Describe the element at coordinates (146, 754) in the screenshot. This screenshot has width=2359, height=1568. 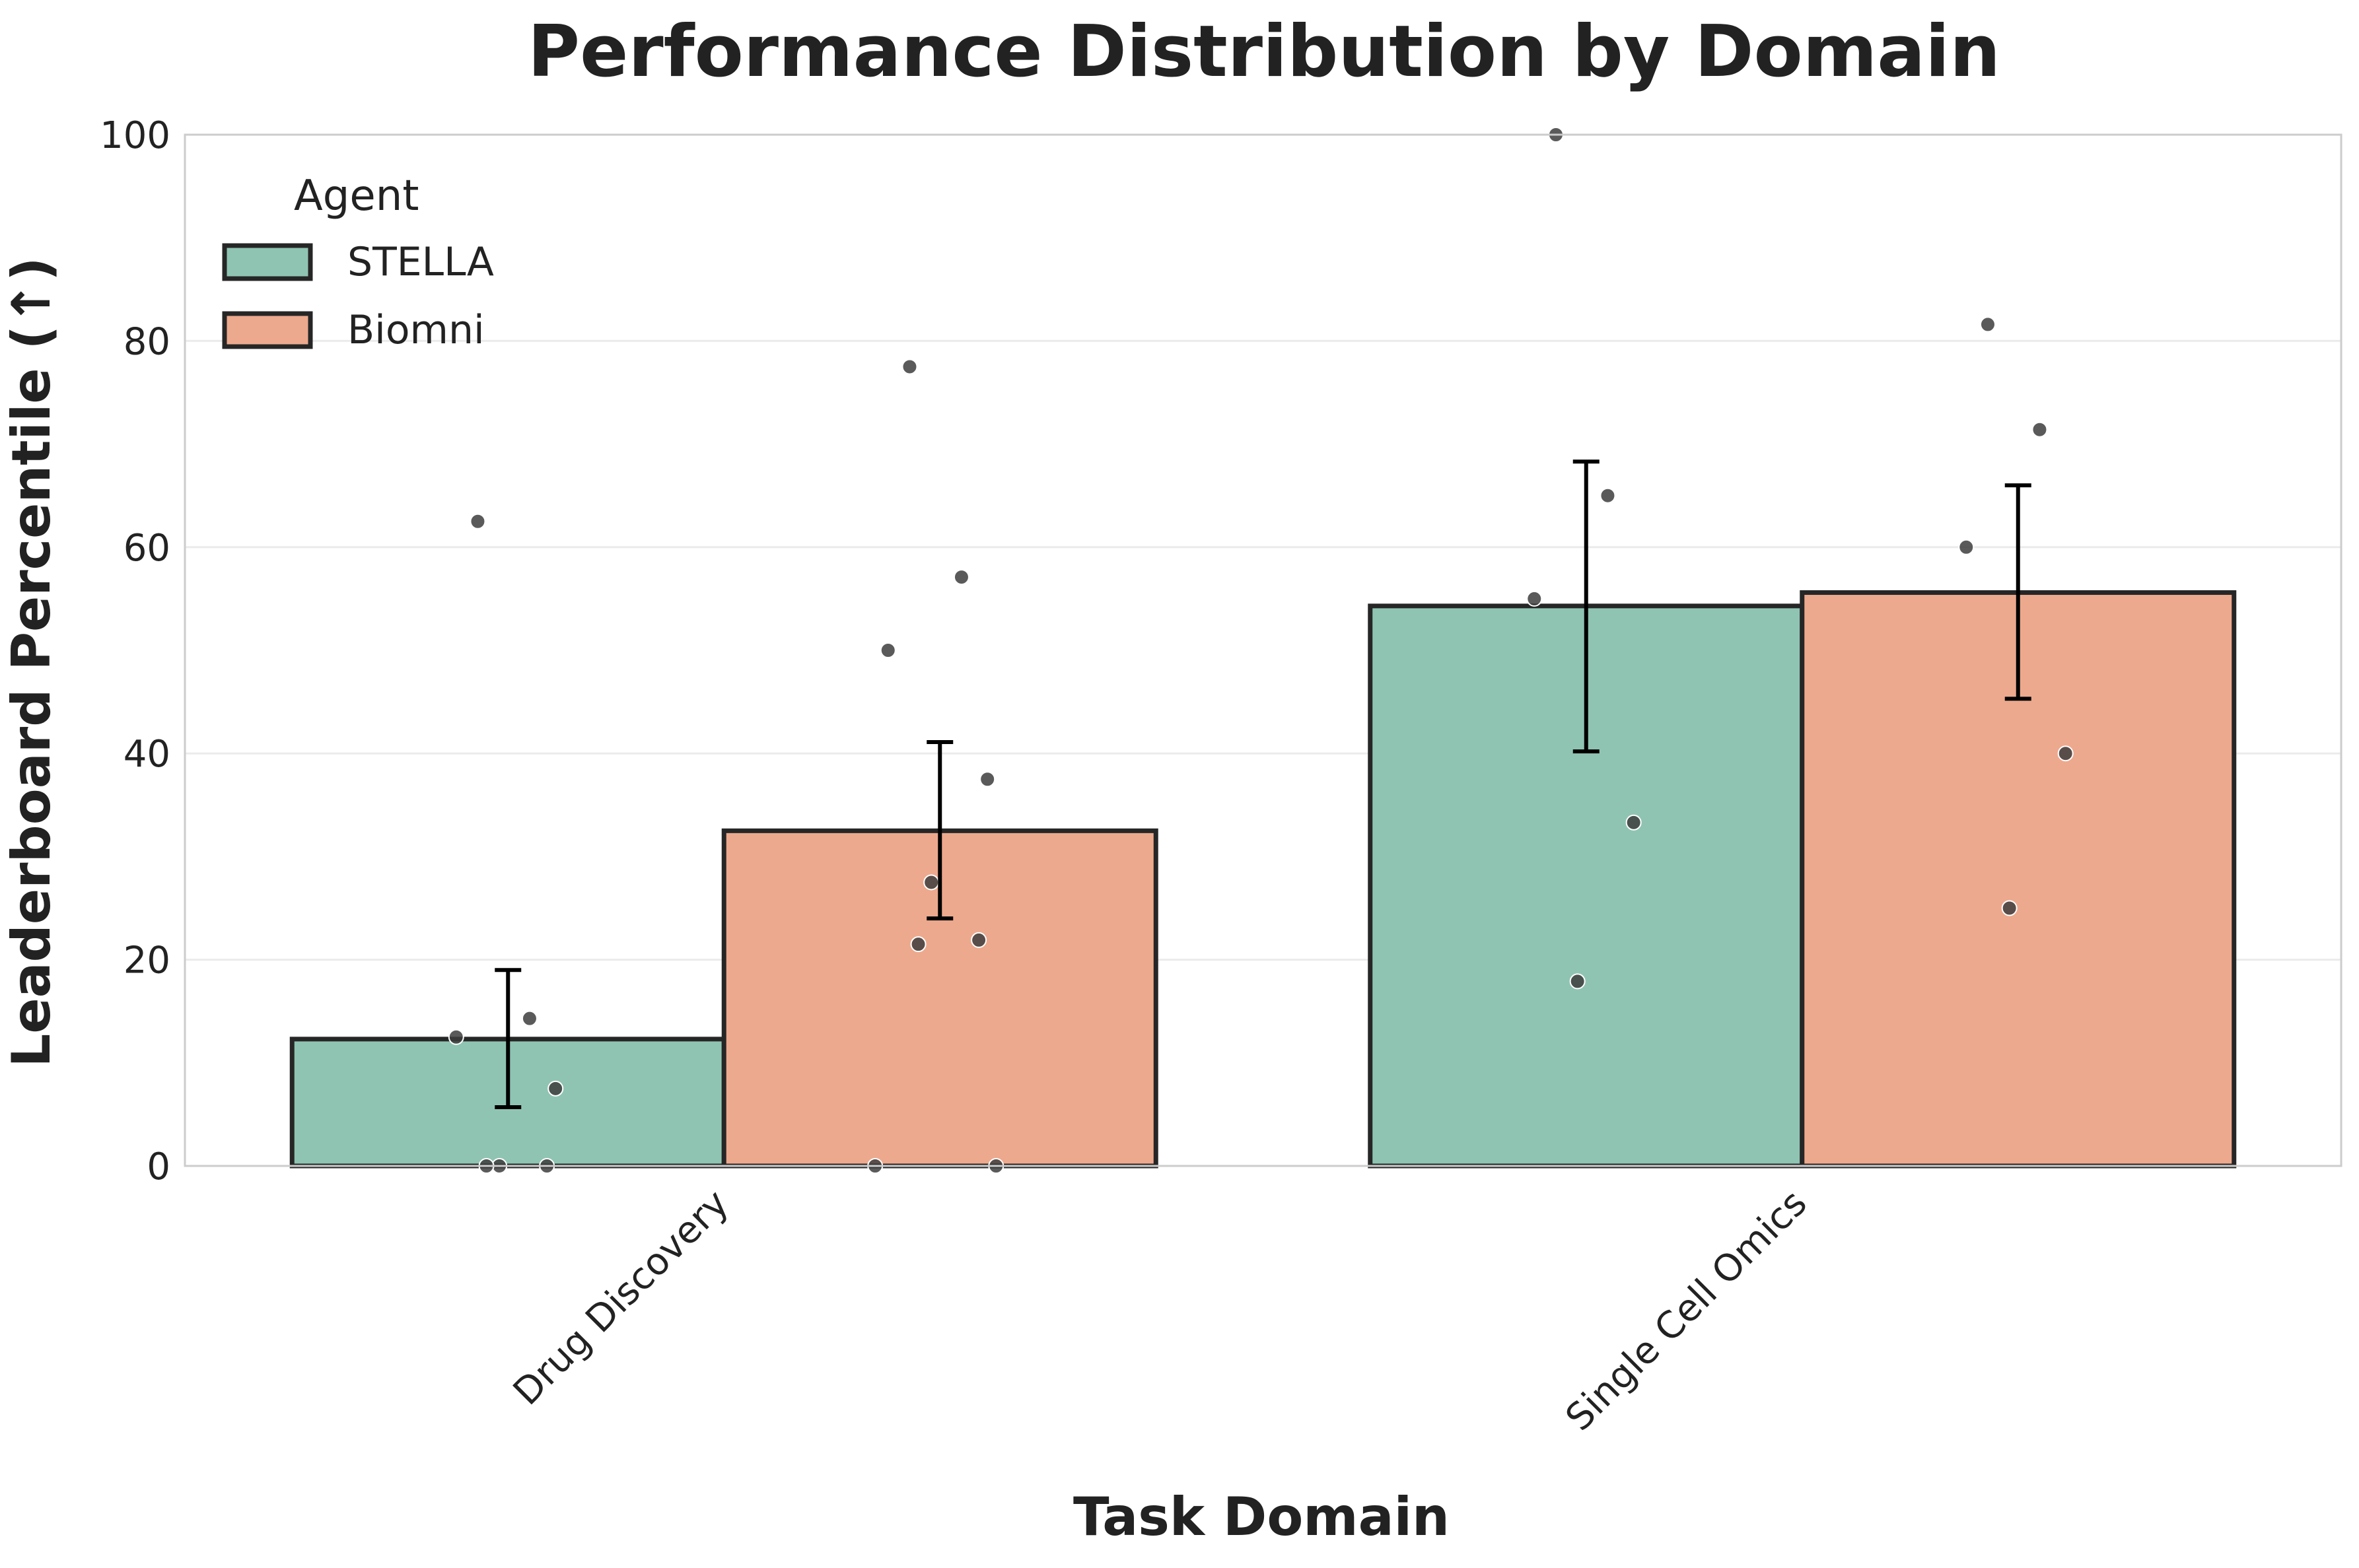
I see `y-tick-label: 40` at that location.